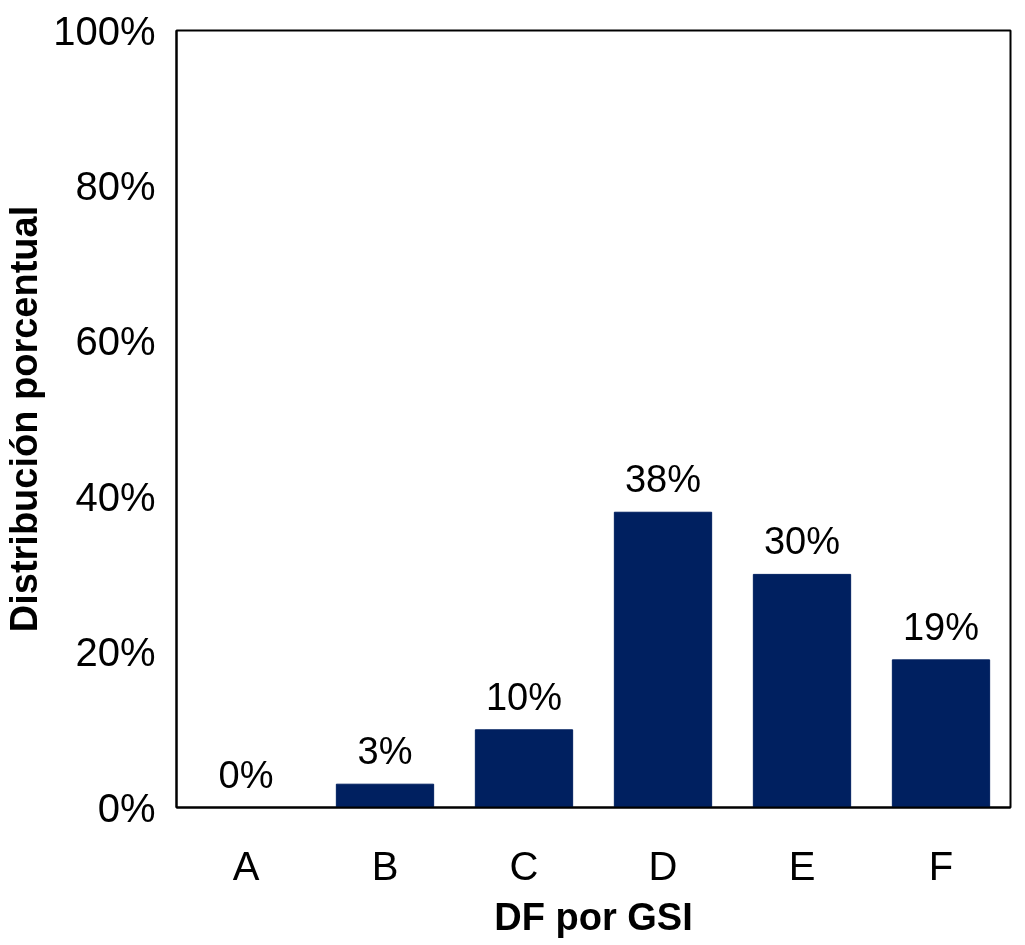 Image resolution: width=1025 pixels, height=945 pixels. I want to click on x-tick-label: B, so click(385, 865).